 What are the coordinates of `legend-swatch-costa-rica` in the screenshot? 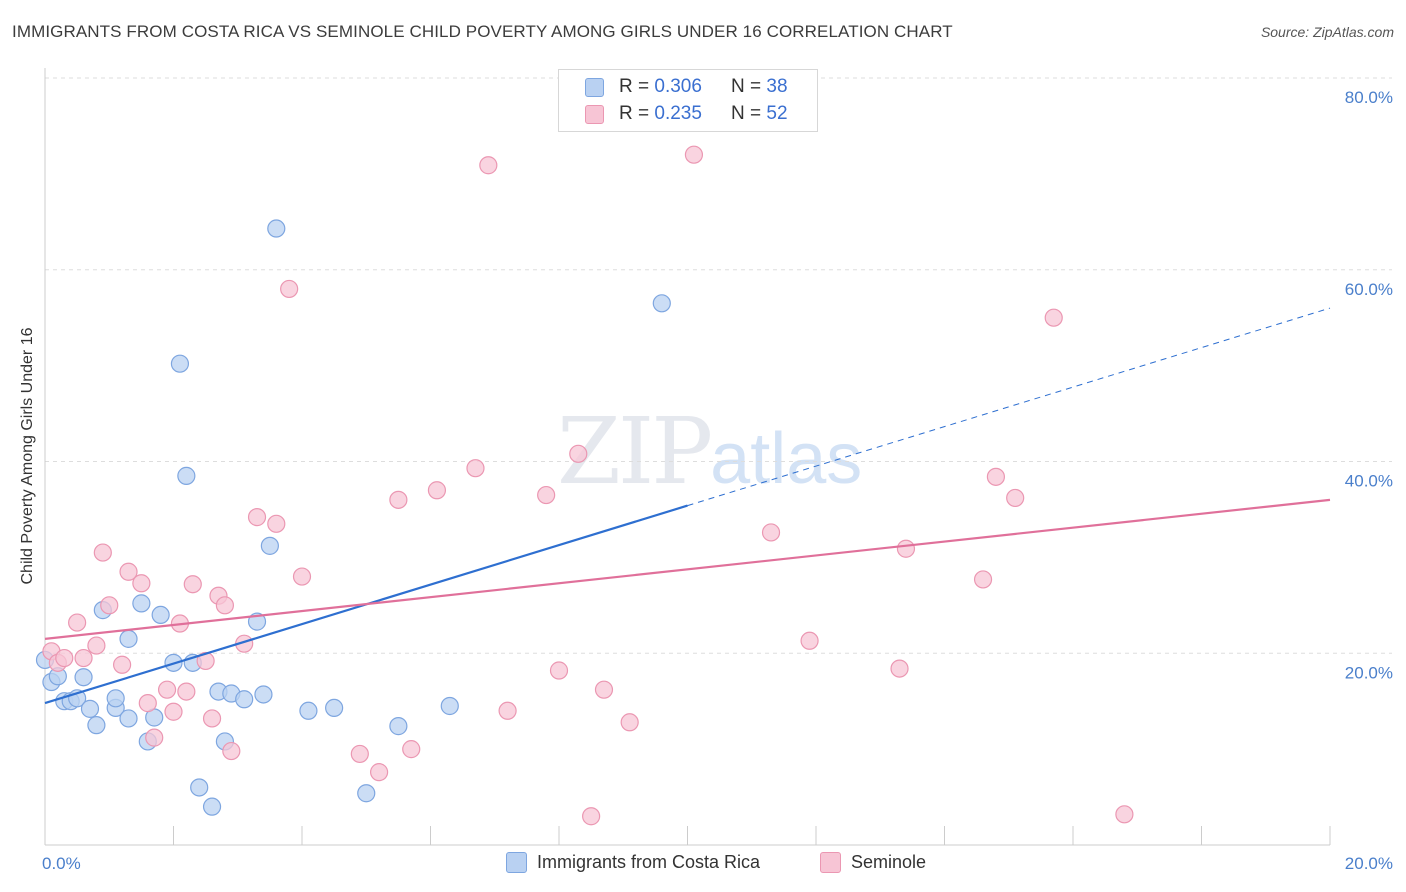 It's located at (594, 87).